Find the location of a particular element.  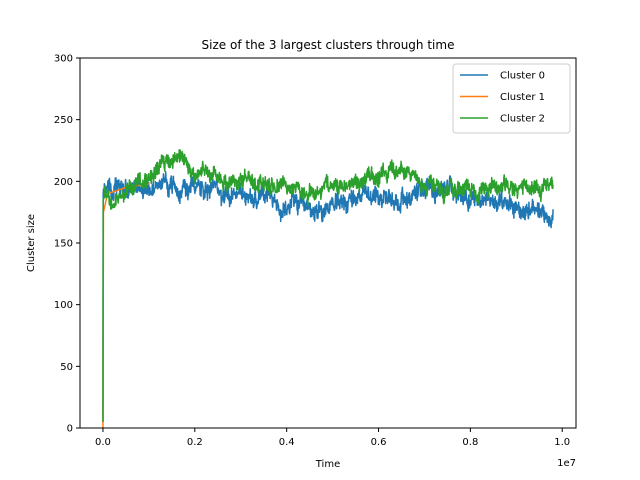

legend: Cluster 0 Cluster 1 Cluster 2 is located at coordinates (511, 98).